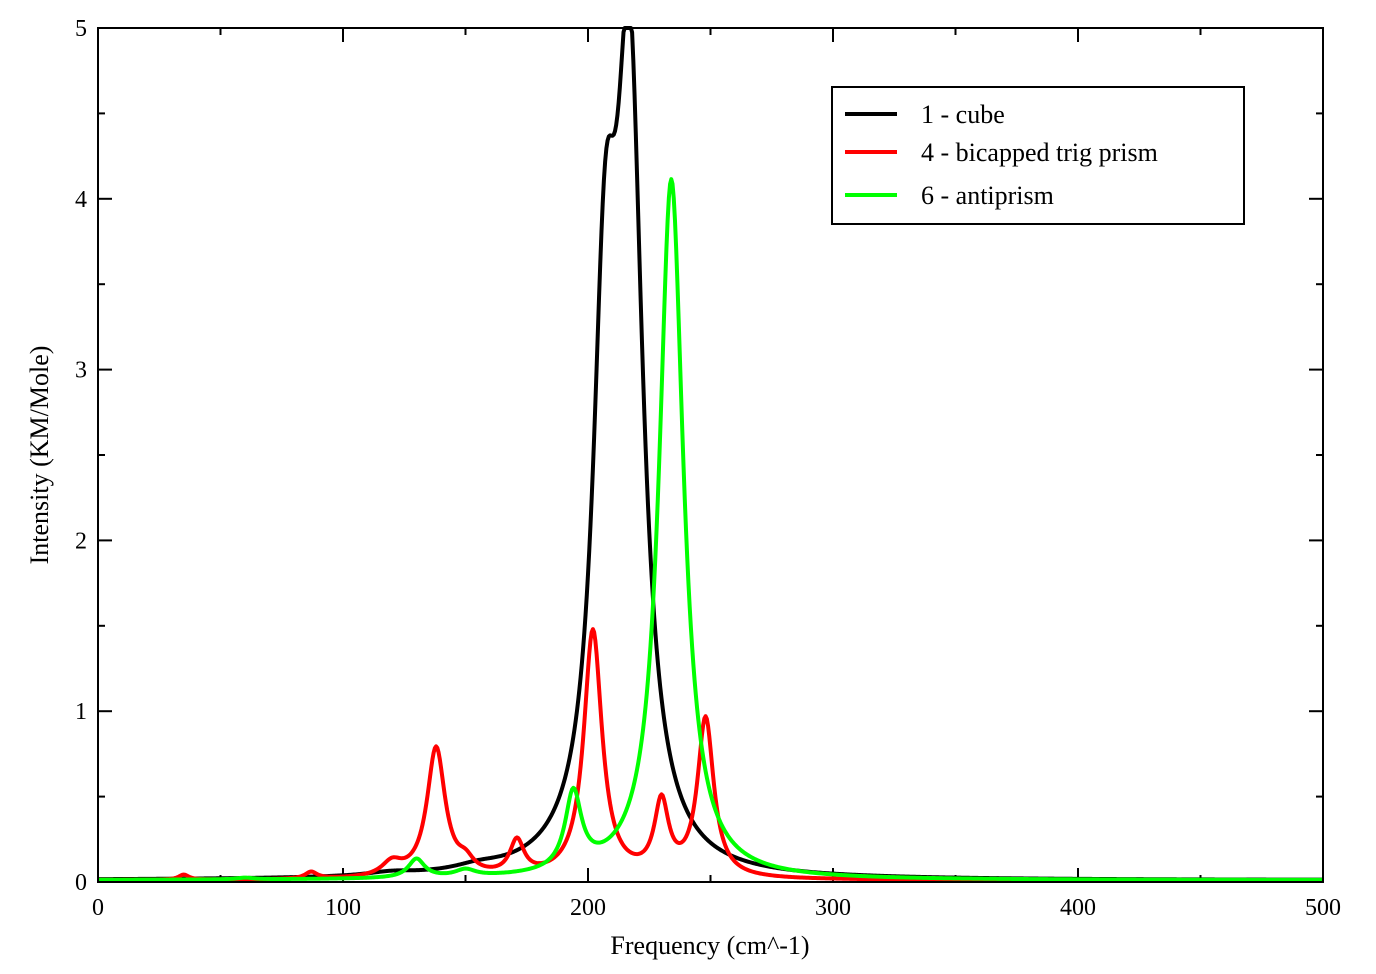 Image resolution: width=1376 pixels, height=974 pixels. I want to click on legend-label-bicapped: 4 - bicapped trig prism, so click(1039, 152).